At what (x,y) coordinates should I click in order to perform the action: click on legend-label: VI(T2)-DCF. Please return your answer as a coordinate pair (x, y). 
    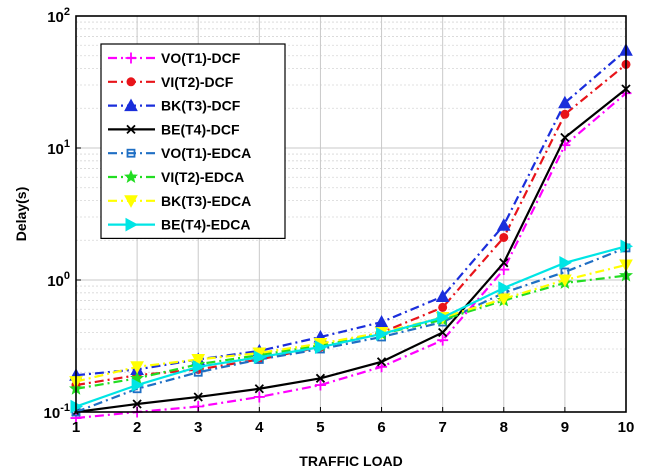
    Looking at the image, I should click on (197, 82).